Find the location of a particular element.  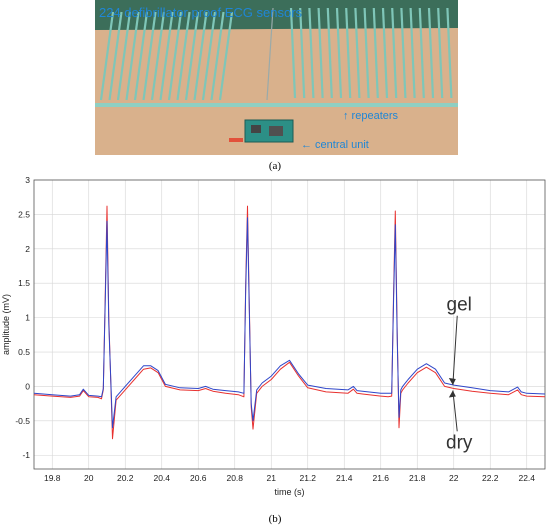

x-axis-title: time (s) is located at coordinates (290, 492).